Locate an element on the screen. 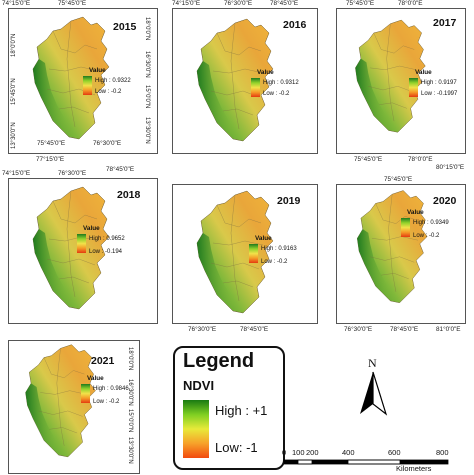 This screenshot has width=474, height=475. value-legend: Value High : 0.9349 Low : -0.2 is located at coordinates (434, 229).